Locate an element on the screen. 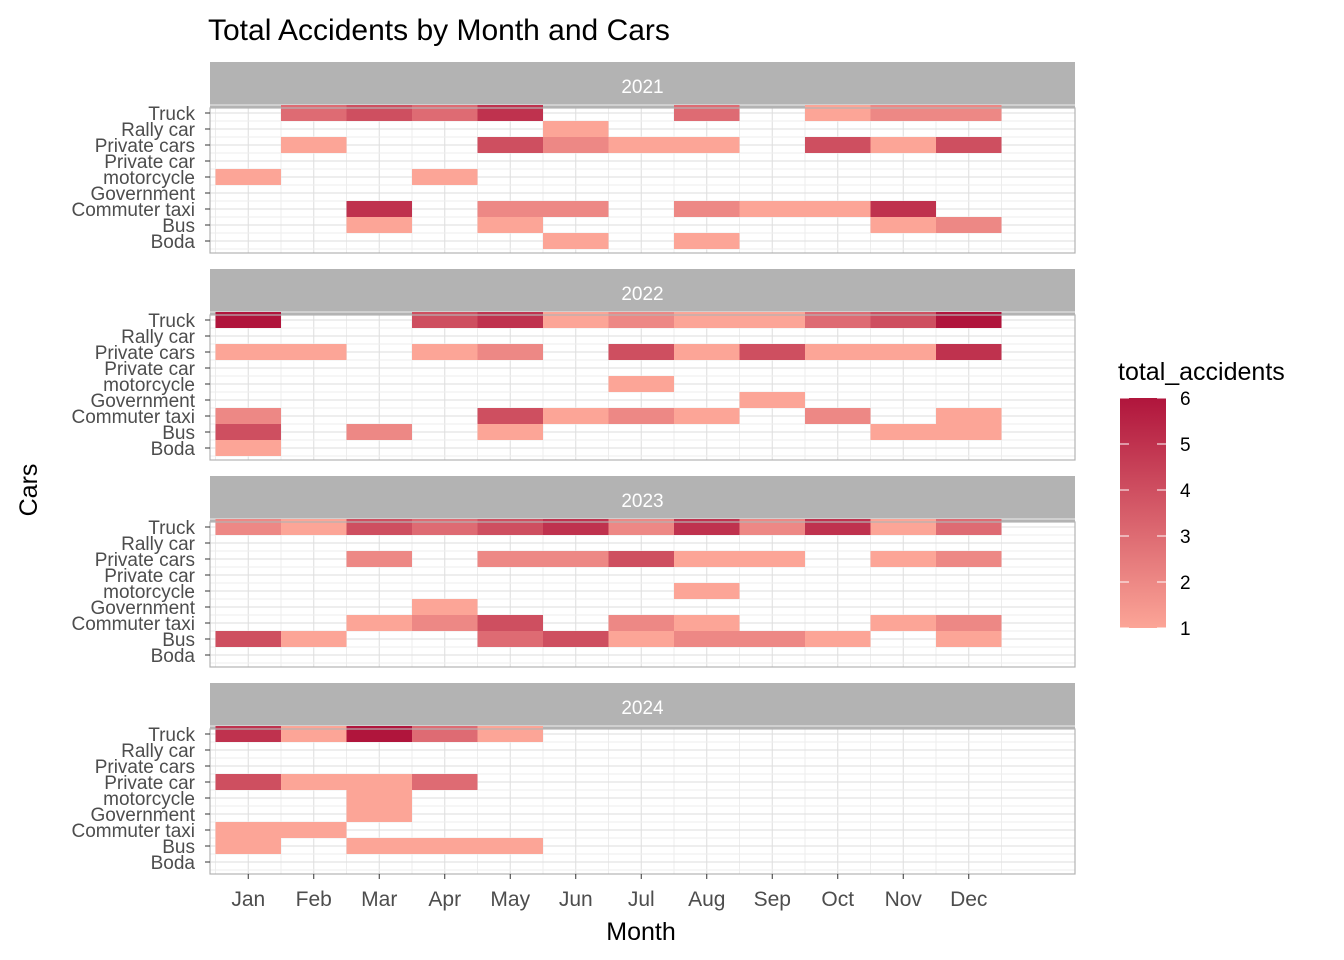 This screenshot has height=960, width=1344. legend-tick-label: 4 is located at coordinates (1185, 491).